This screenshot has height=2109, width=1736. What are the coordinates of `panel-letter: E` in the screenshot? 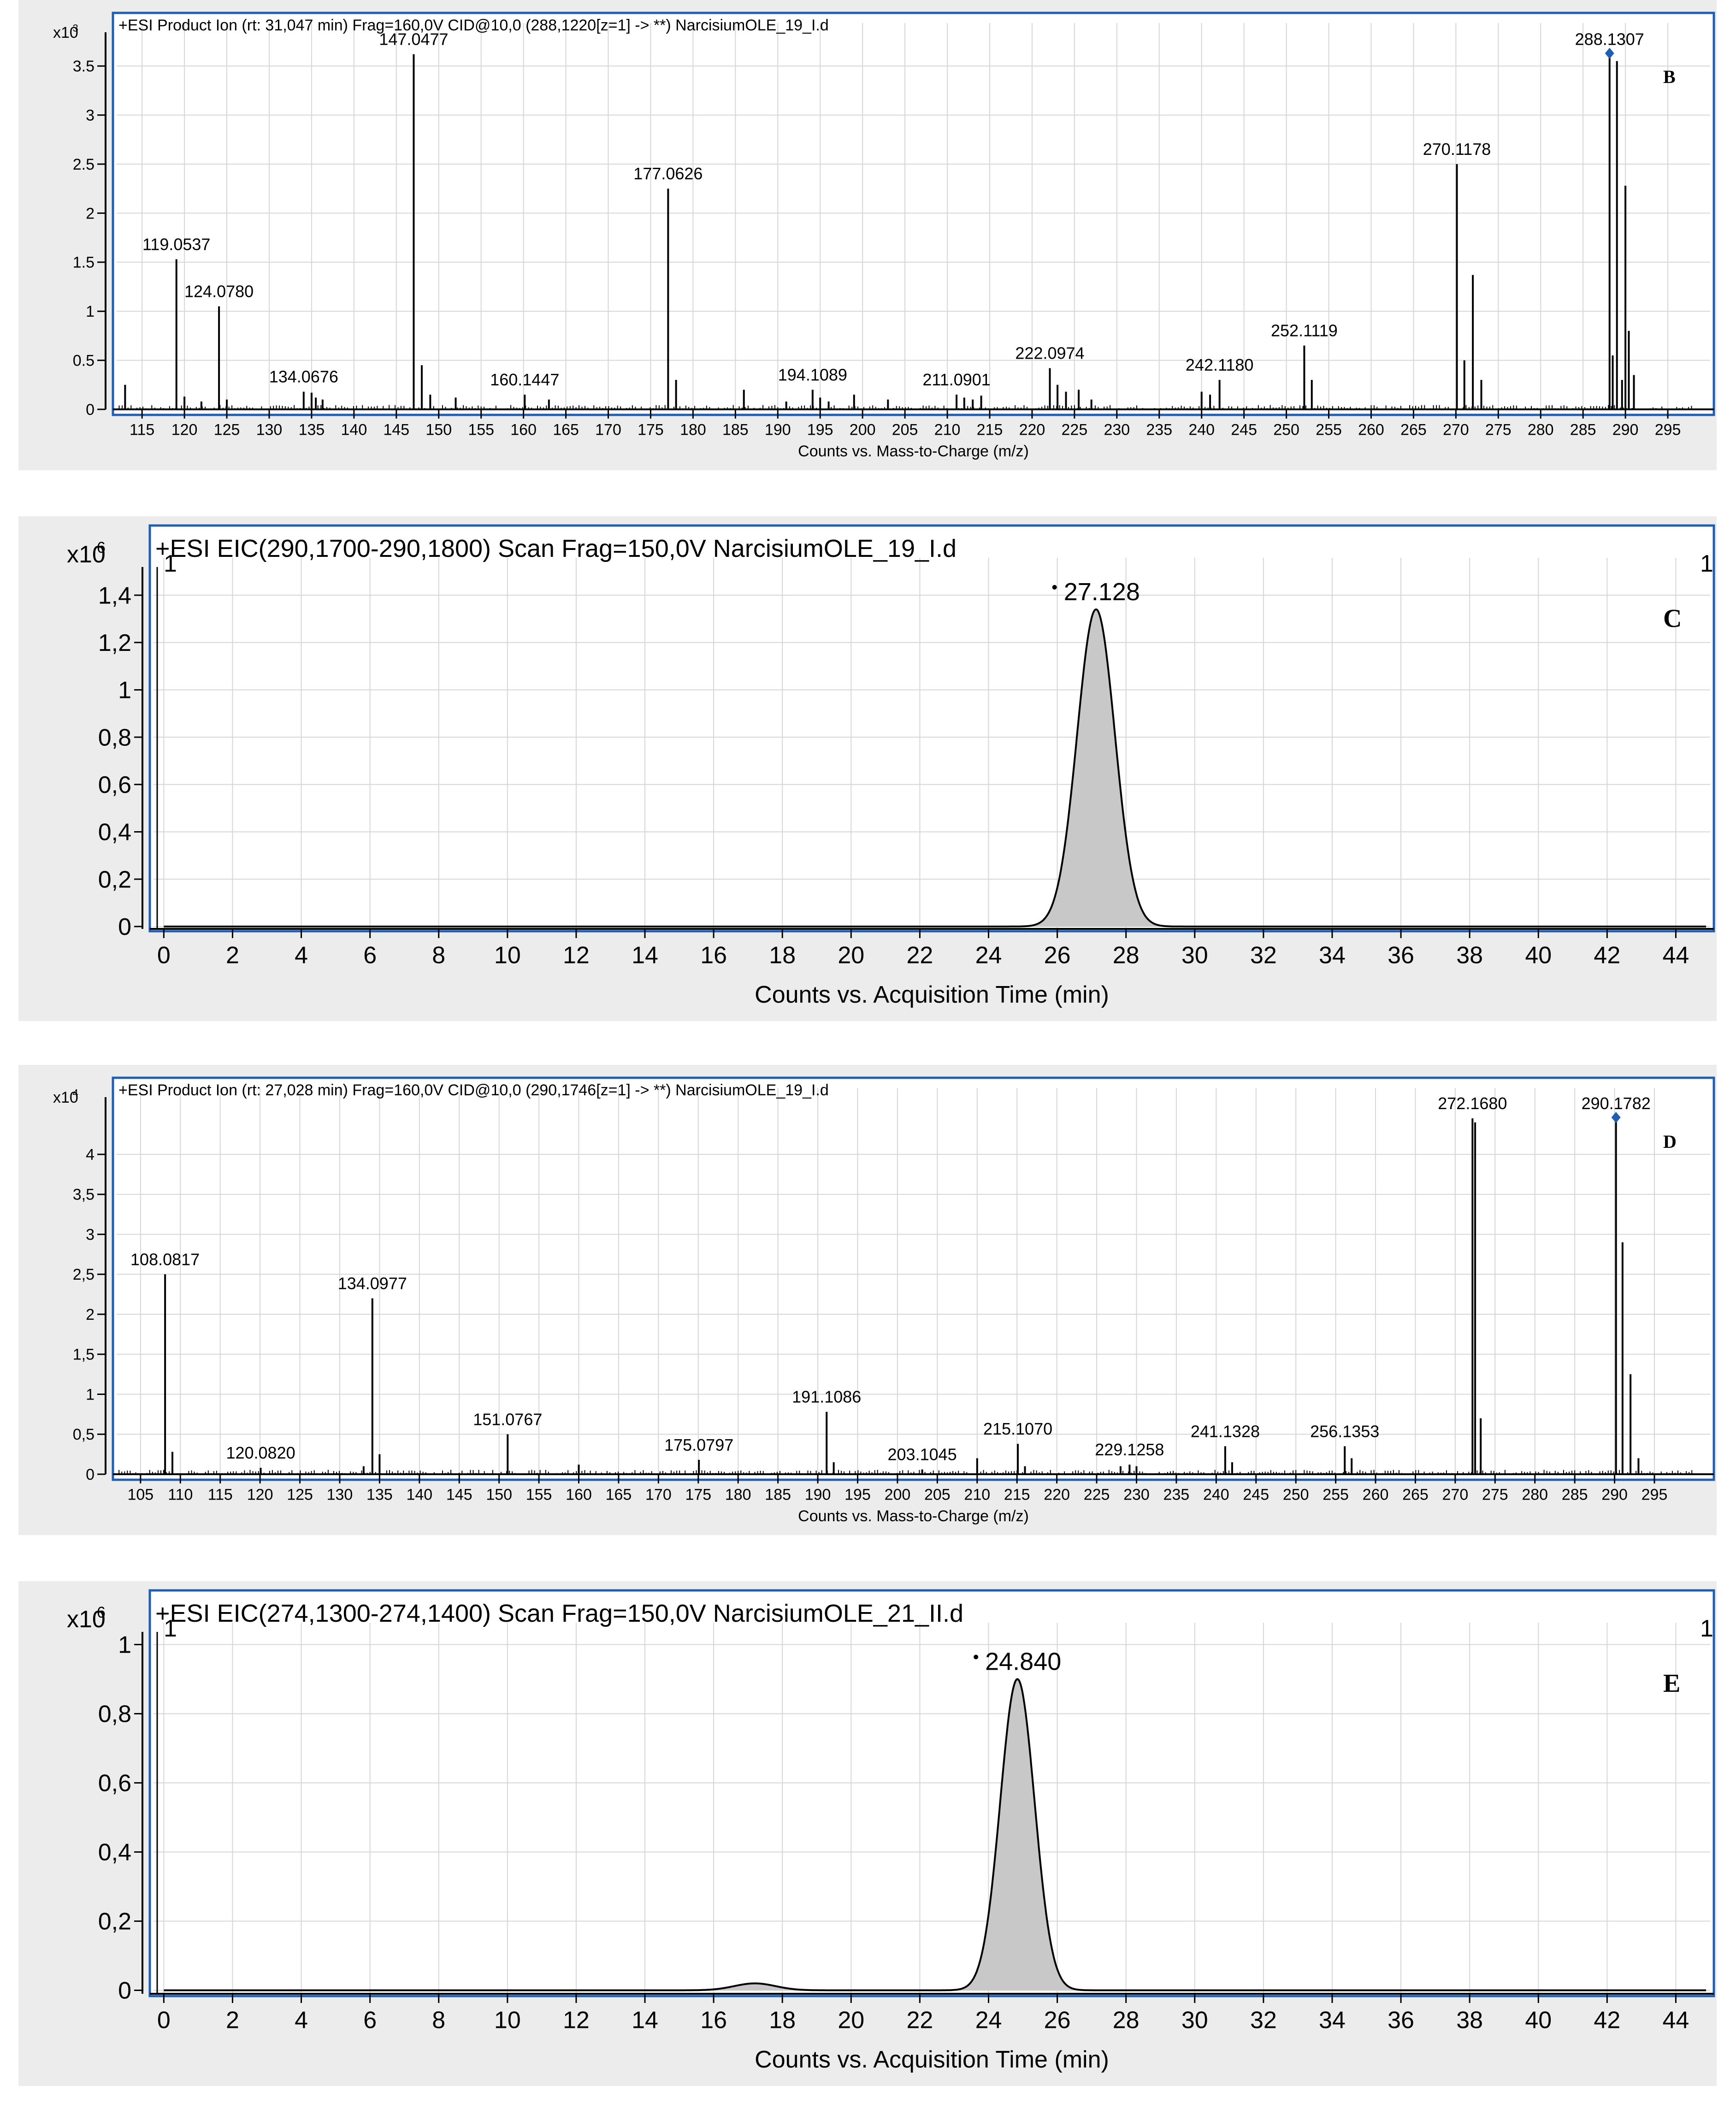 It's located at (1671, 1683).